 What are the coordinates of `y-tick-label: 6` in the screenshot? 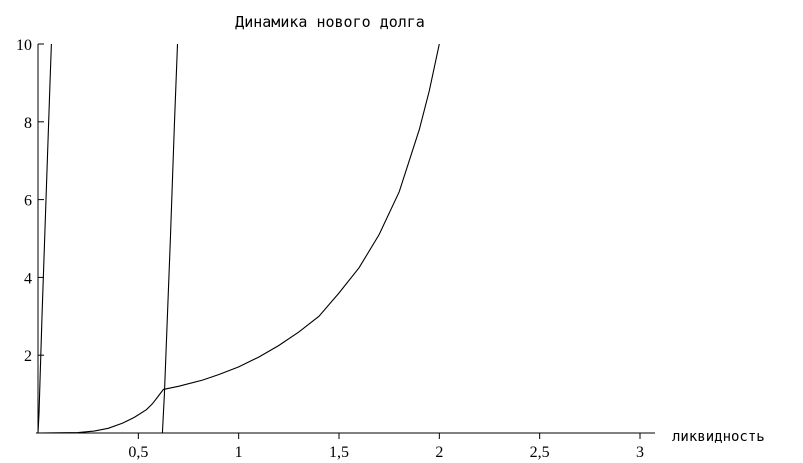 It's located at (28, 201).